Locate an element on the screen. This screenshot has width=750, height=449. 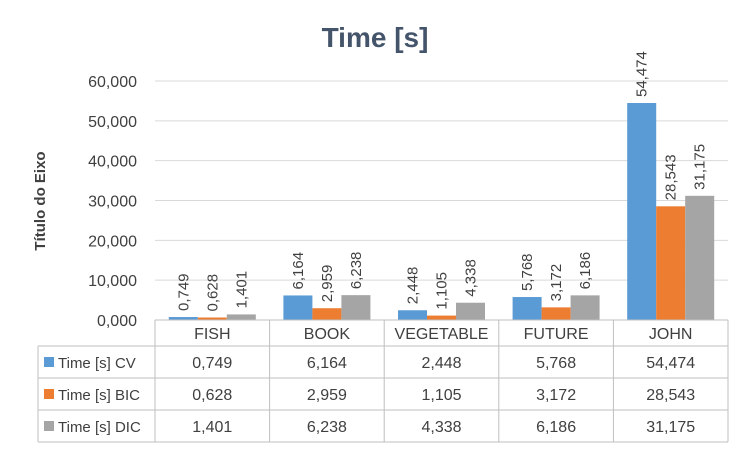
y-tick-label: 60,000 is located at coordinates (112, 82).